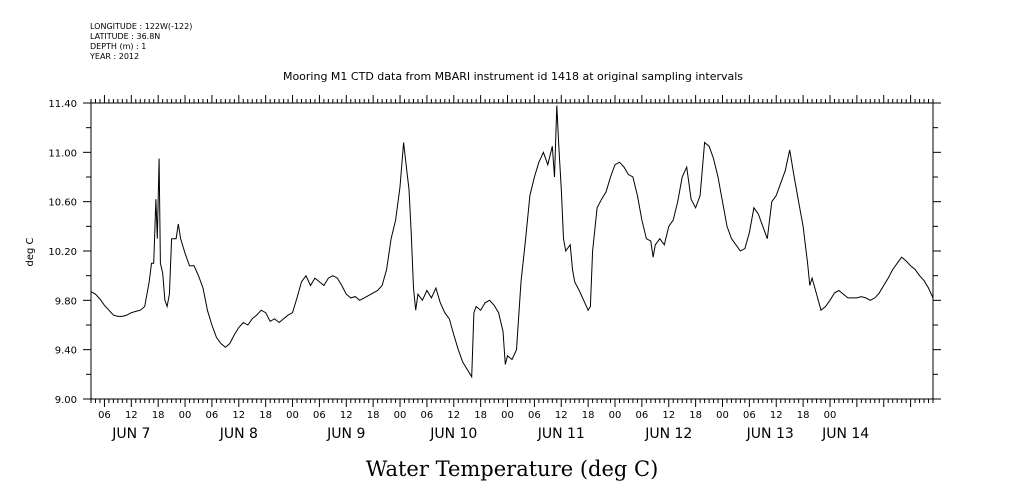 This screenshot has width=1009, height=504. Describe the element at coordinates (668, 434) in the screenshot. I see `x-day-label: JUN 12` at that location.